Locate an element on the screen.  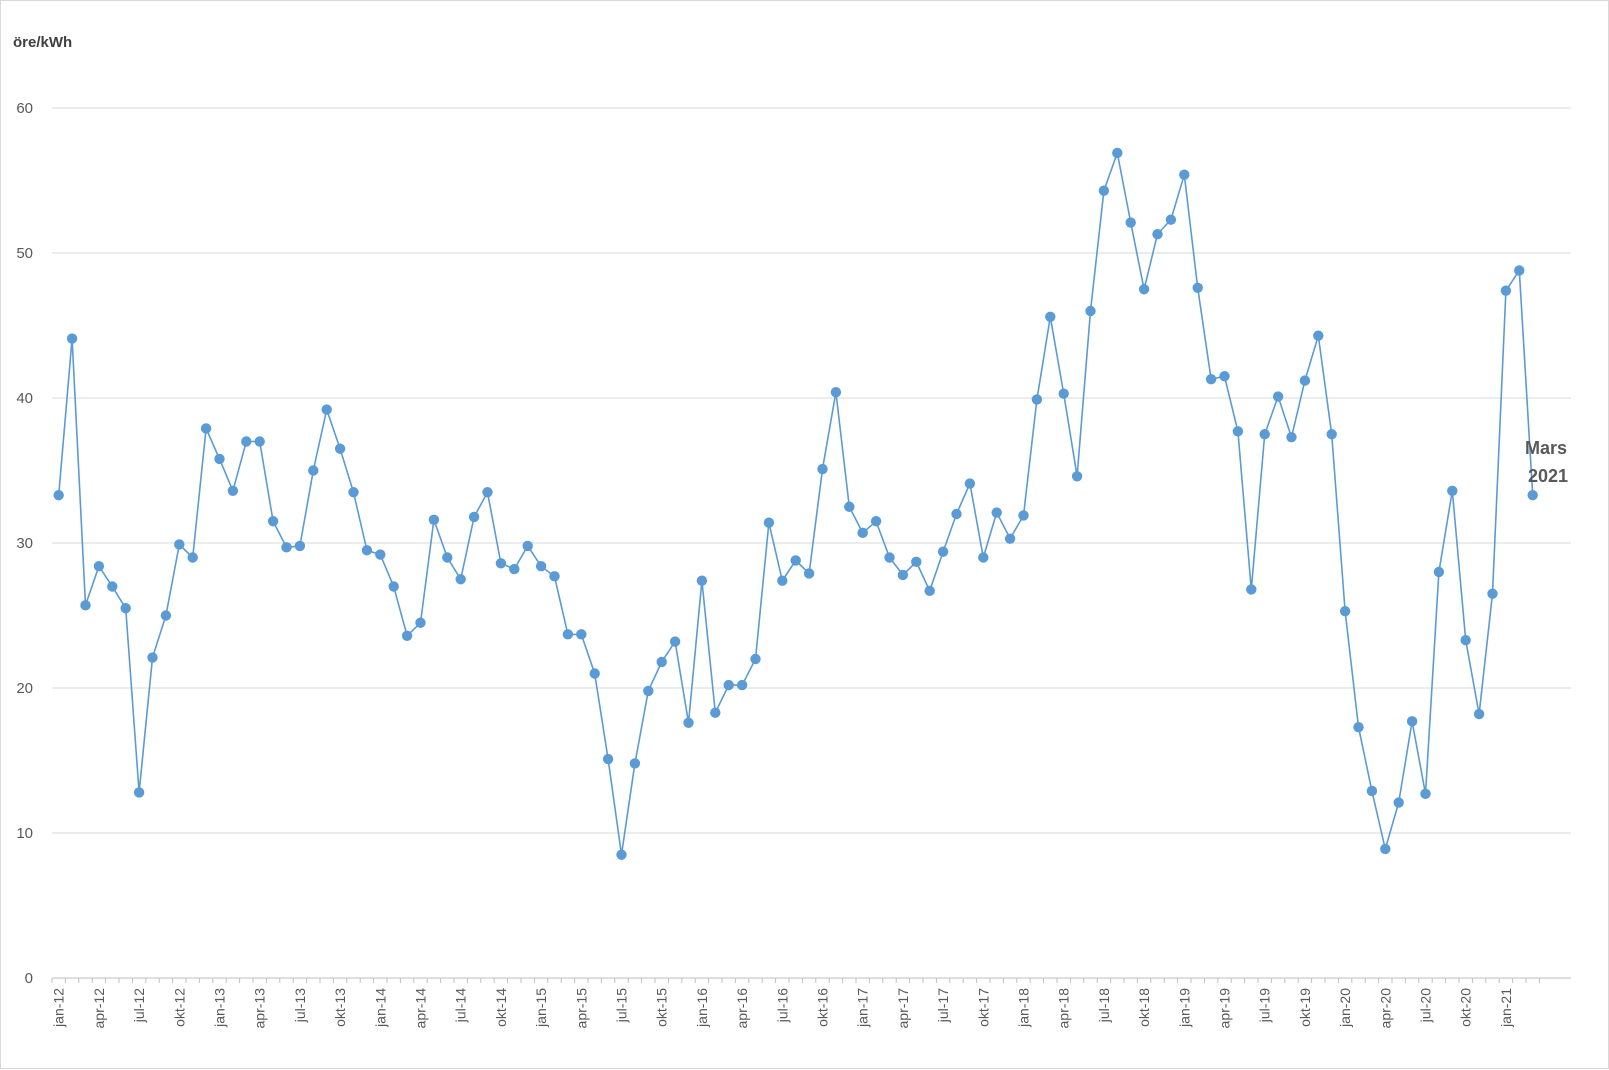
x-tick-label-jan-21: jan-21 is located at coordinates (1506, 1008).